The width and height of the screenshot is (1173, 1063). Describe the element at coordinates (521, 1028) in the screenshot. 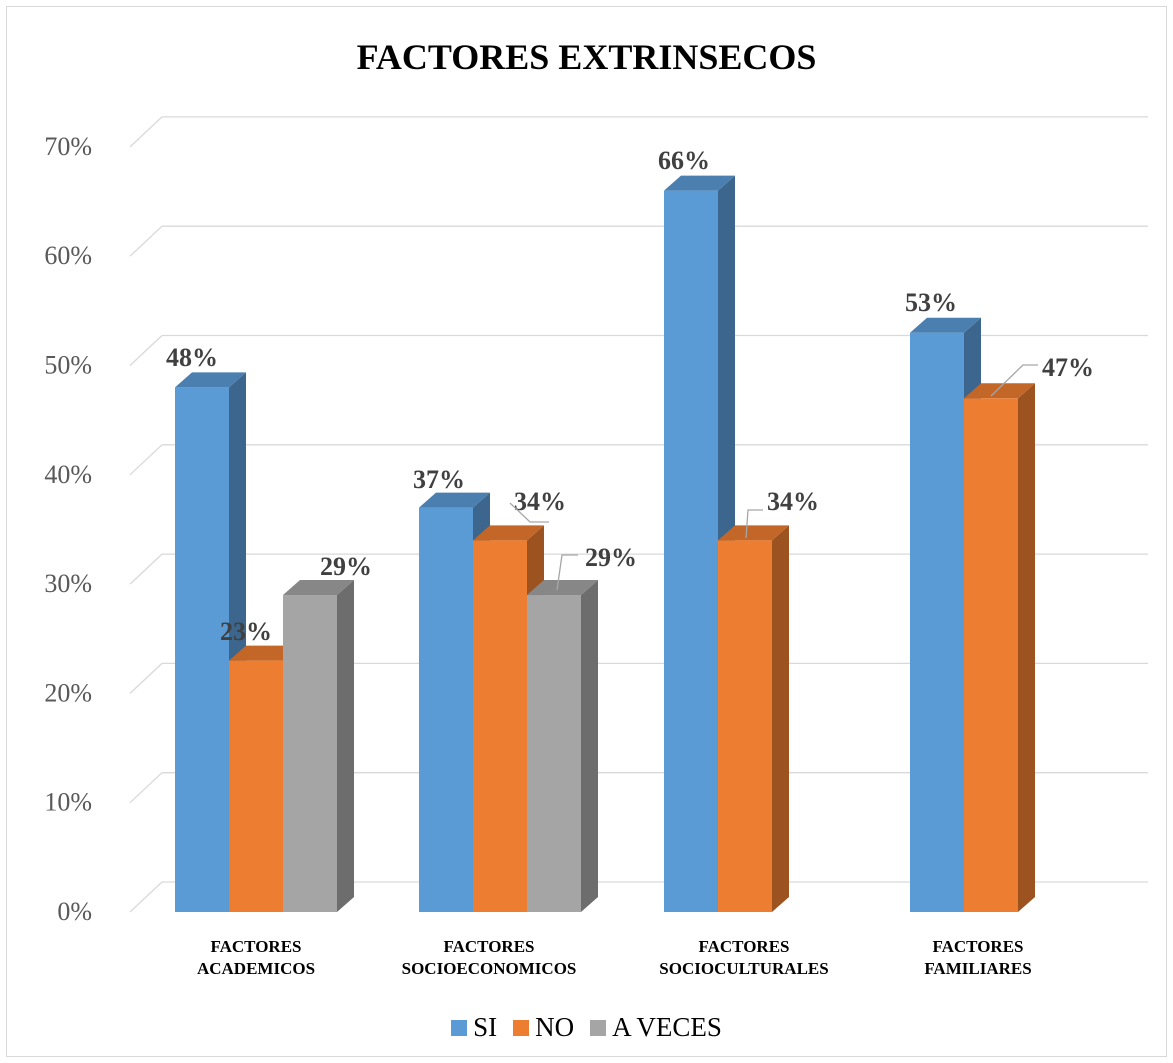

I see `legend-swatch-no` at that location.